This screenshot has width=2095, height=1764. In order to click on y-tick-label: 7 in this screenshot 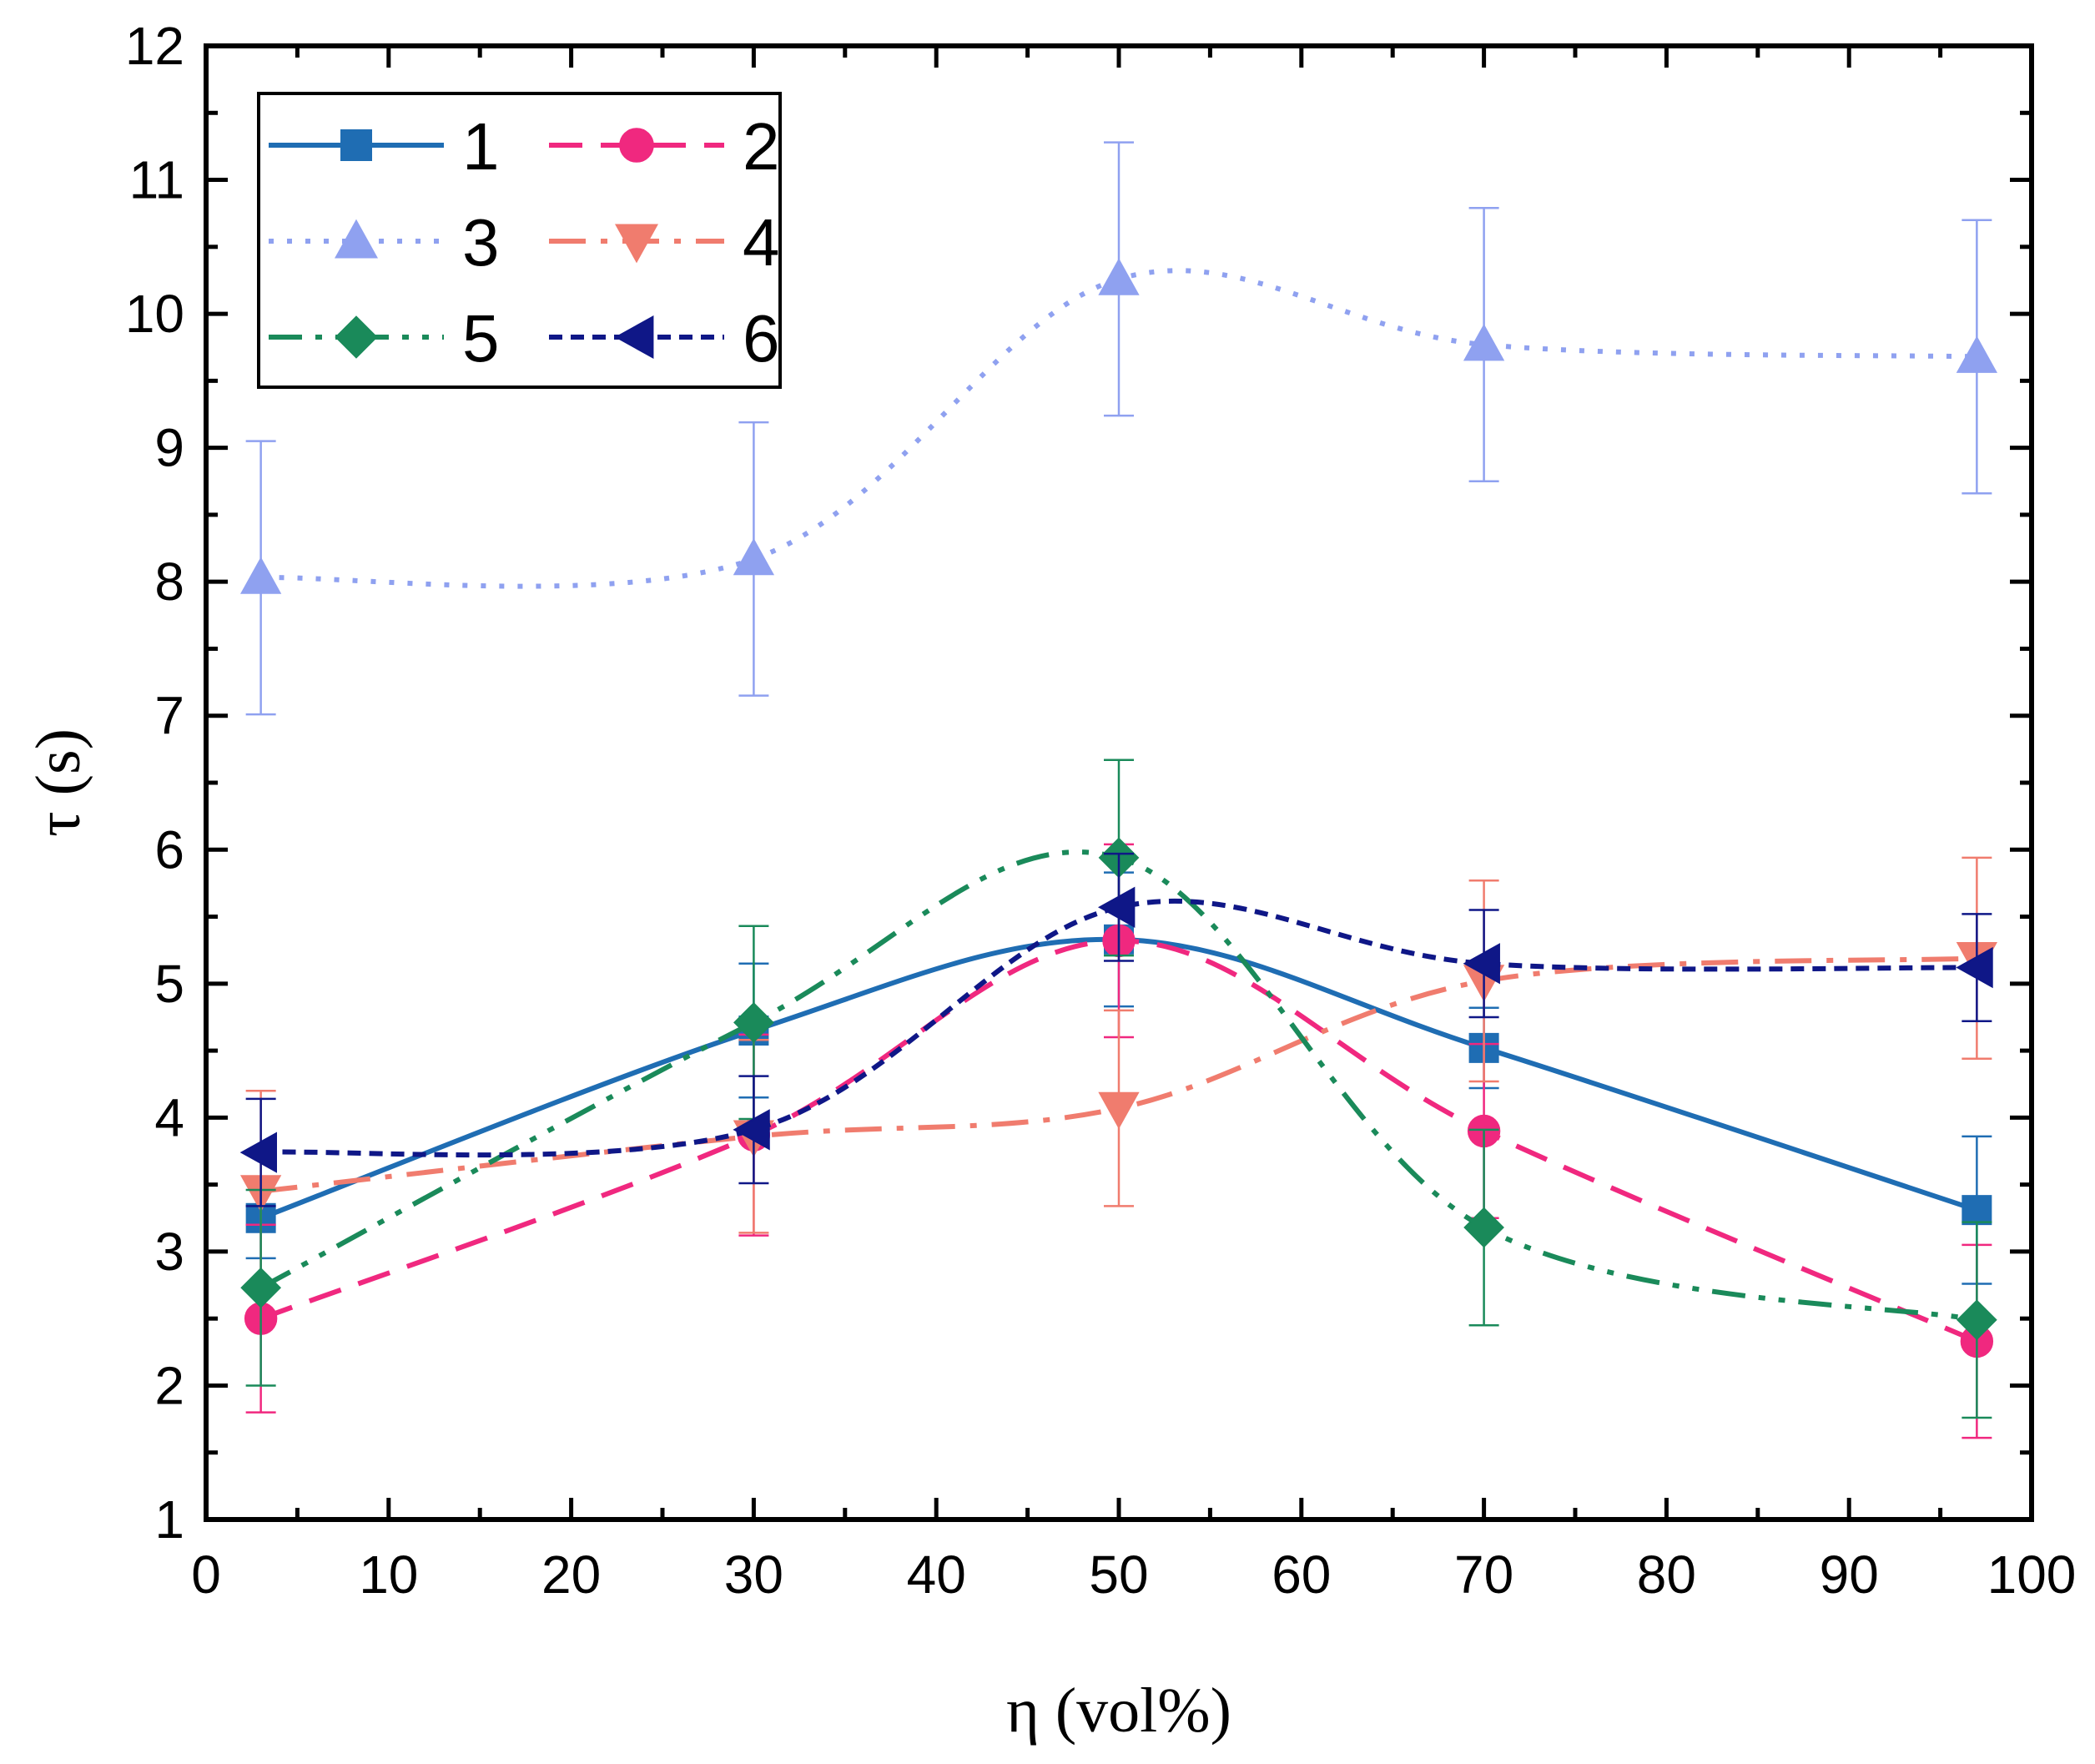, I will do `click(169, 716)`.